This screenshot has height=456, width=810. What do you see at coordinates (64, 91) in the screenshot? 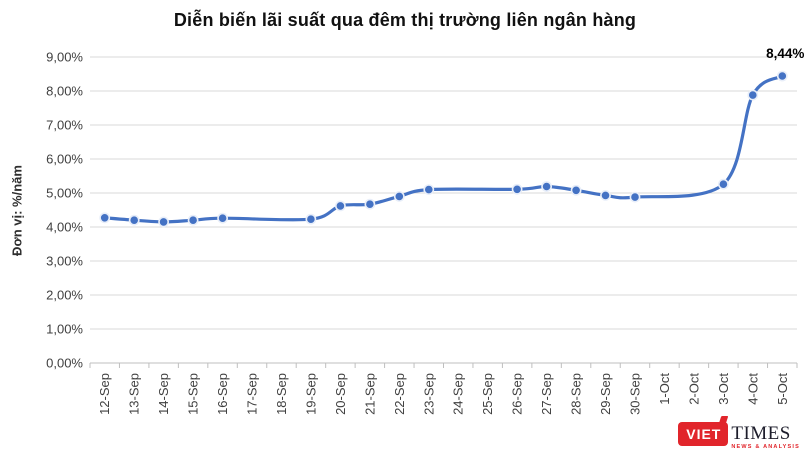
I see `y-tick-label: 8,00%` at bounding box center [64, 91].